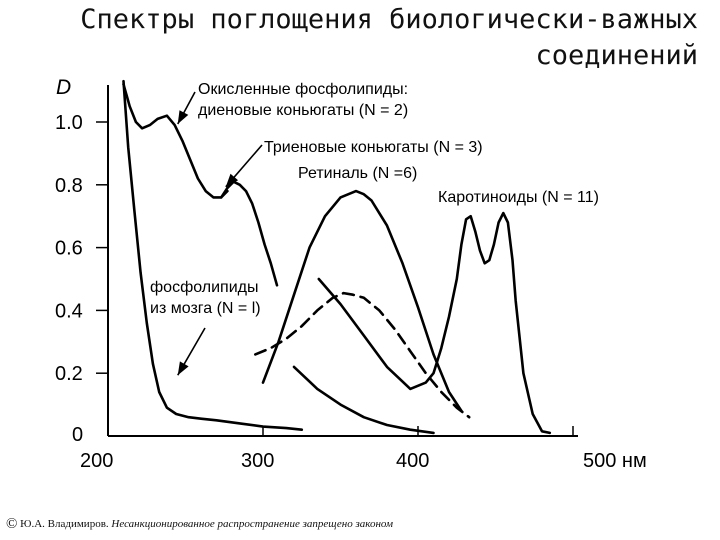 The height and width of the screenshot is (540, 720). I want to click on y-tick-label-2: 0.4, so click(69, 311).